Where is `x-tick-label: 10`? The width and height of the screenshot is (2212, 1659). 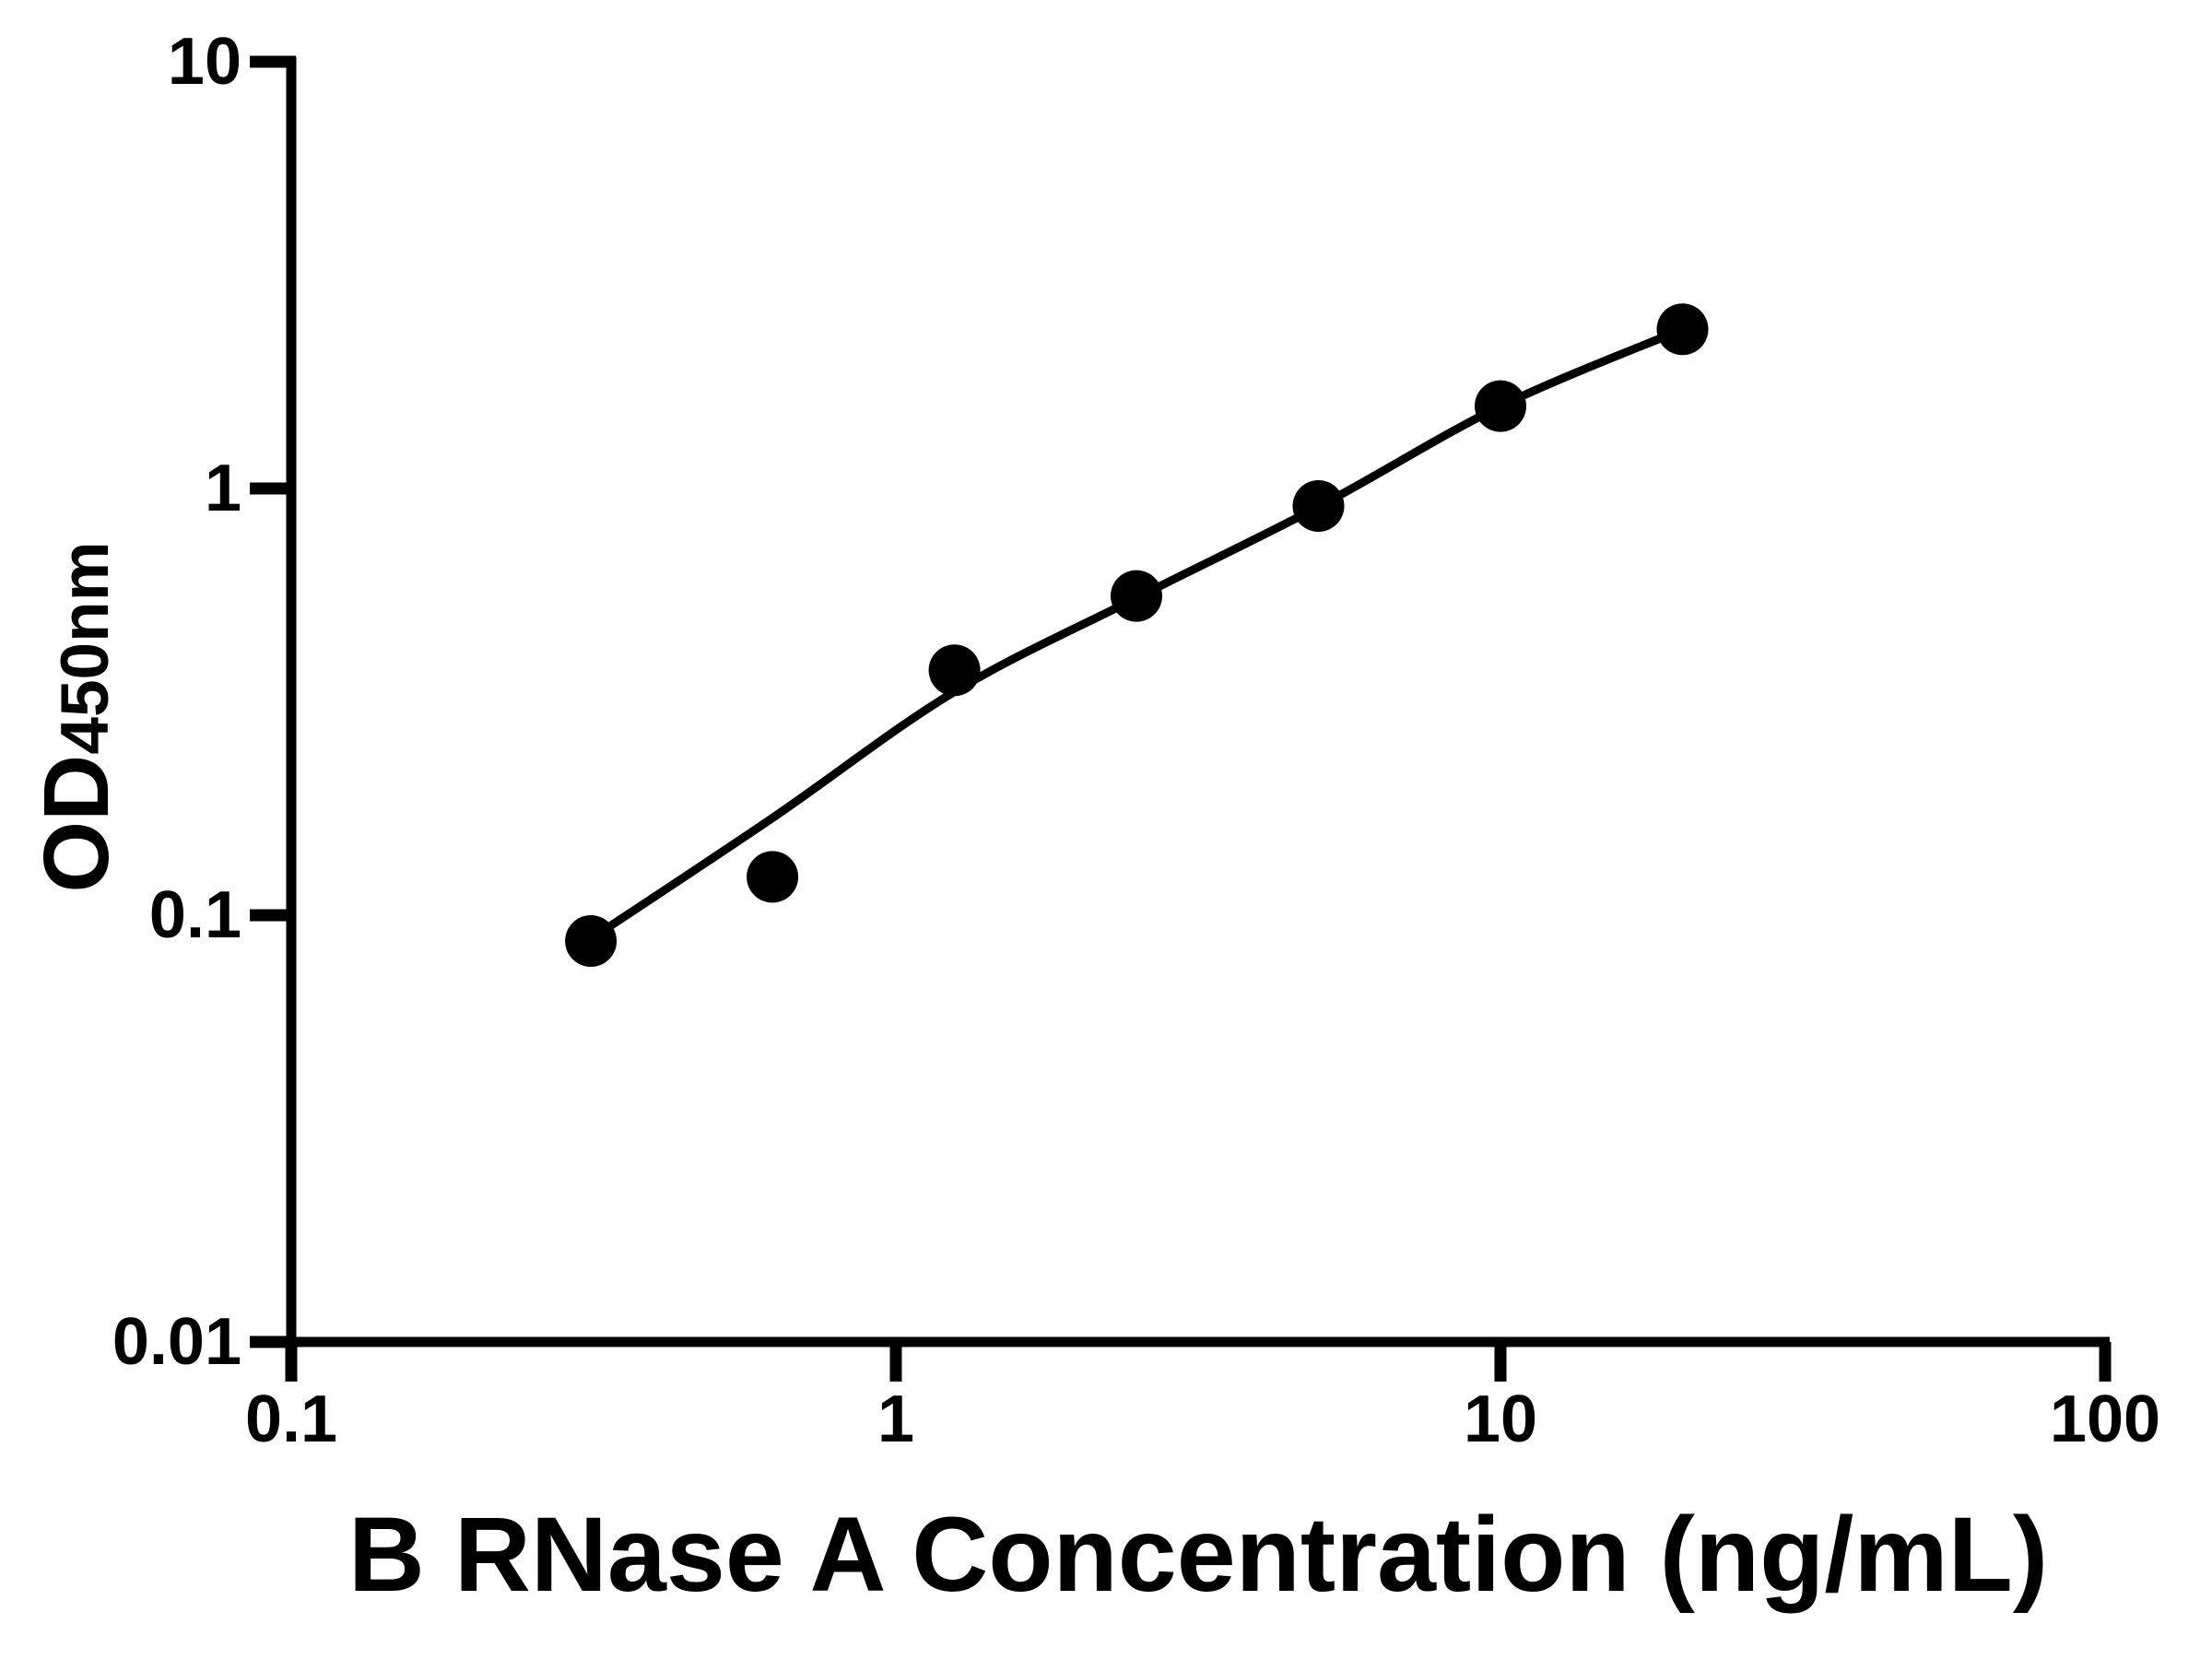
x-tick-label: 10 is located at coordinates (1500, 1419).